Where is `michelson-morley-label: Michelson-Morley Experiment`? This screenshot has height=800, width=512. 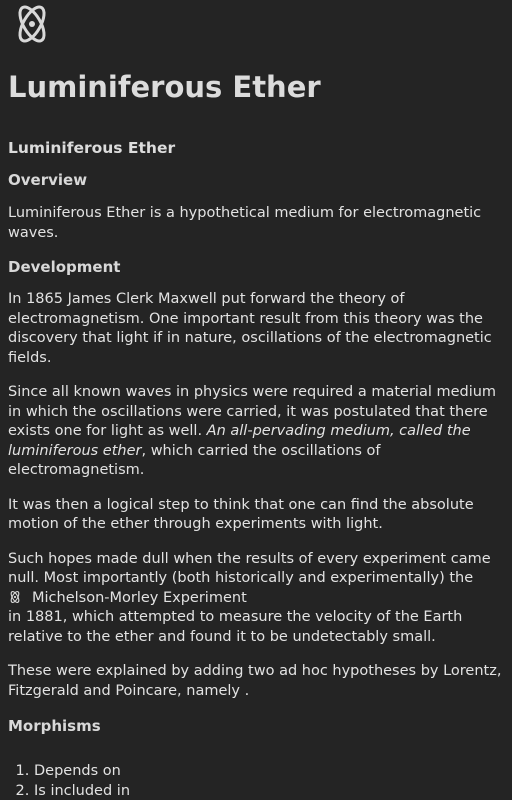
michelson-morley-label: Michelson-Morley Experiment is located at coordinates (139, 597).